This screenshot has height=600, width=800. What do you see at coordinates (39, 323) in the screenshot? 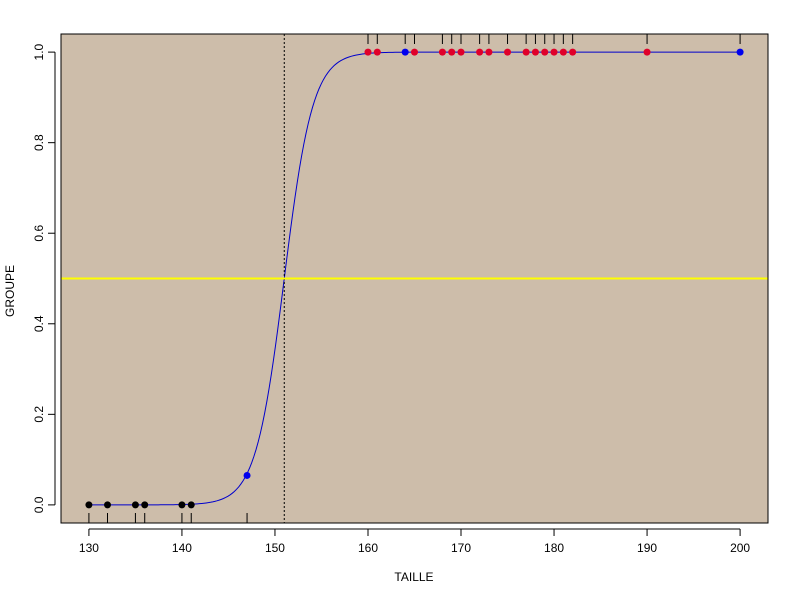
I see `y-tick-label: 0.4` at bounding box center [39, 323].